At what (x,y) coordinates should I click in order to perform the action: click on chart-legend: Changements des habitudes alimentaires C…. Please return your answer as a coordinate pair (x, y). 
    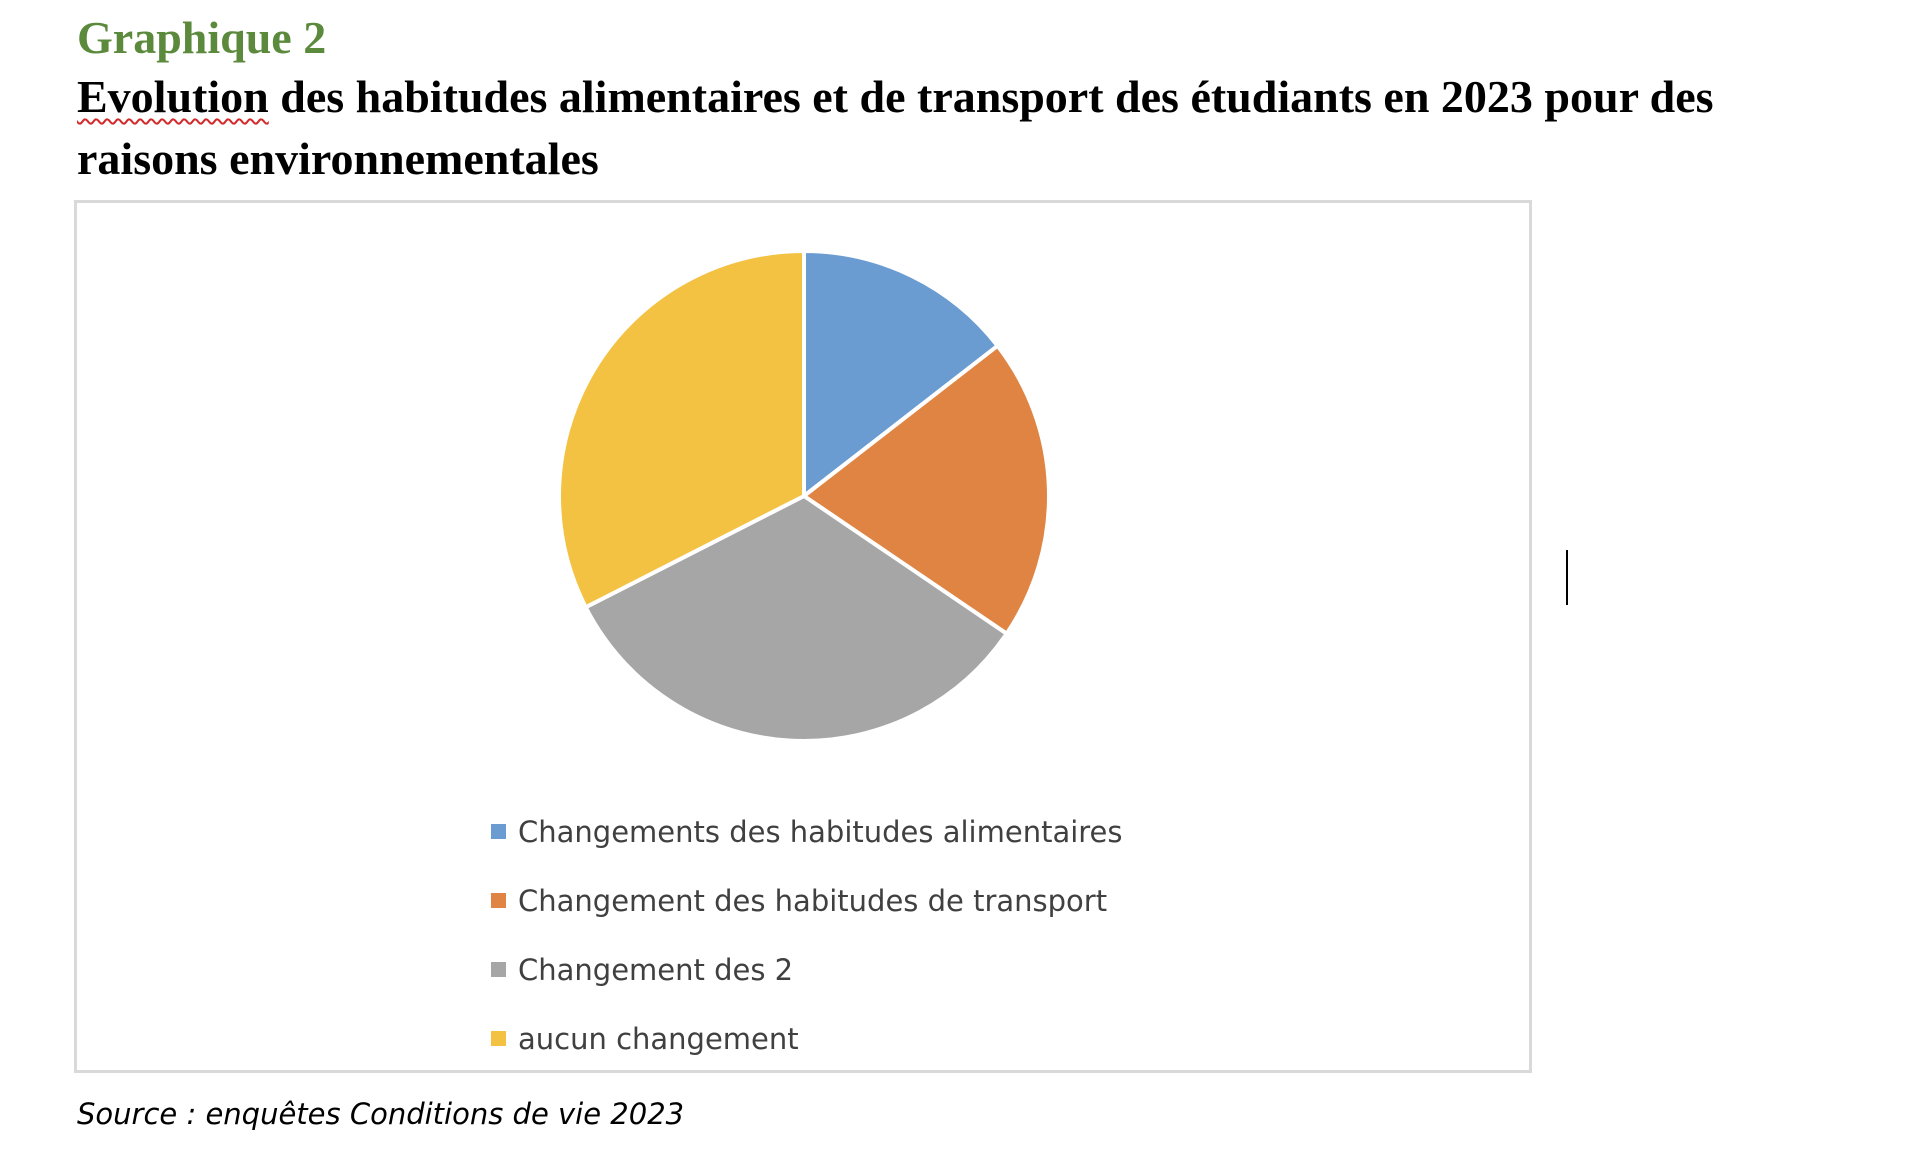
    Looking at the image, I should click on (807, 935).